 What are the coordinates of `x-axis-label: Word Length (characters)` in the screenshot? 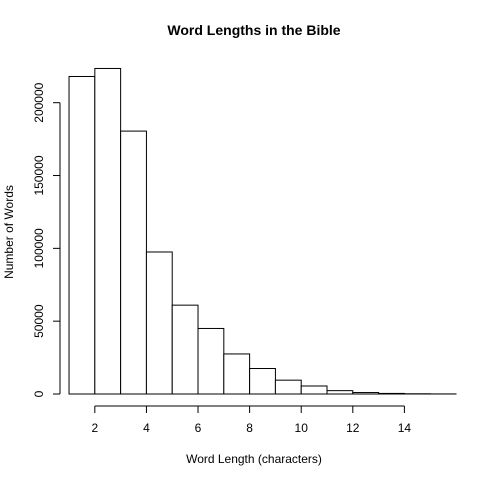 It's located at (254, 459).